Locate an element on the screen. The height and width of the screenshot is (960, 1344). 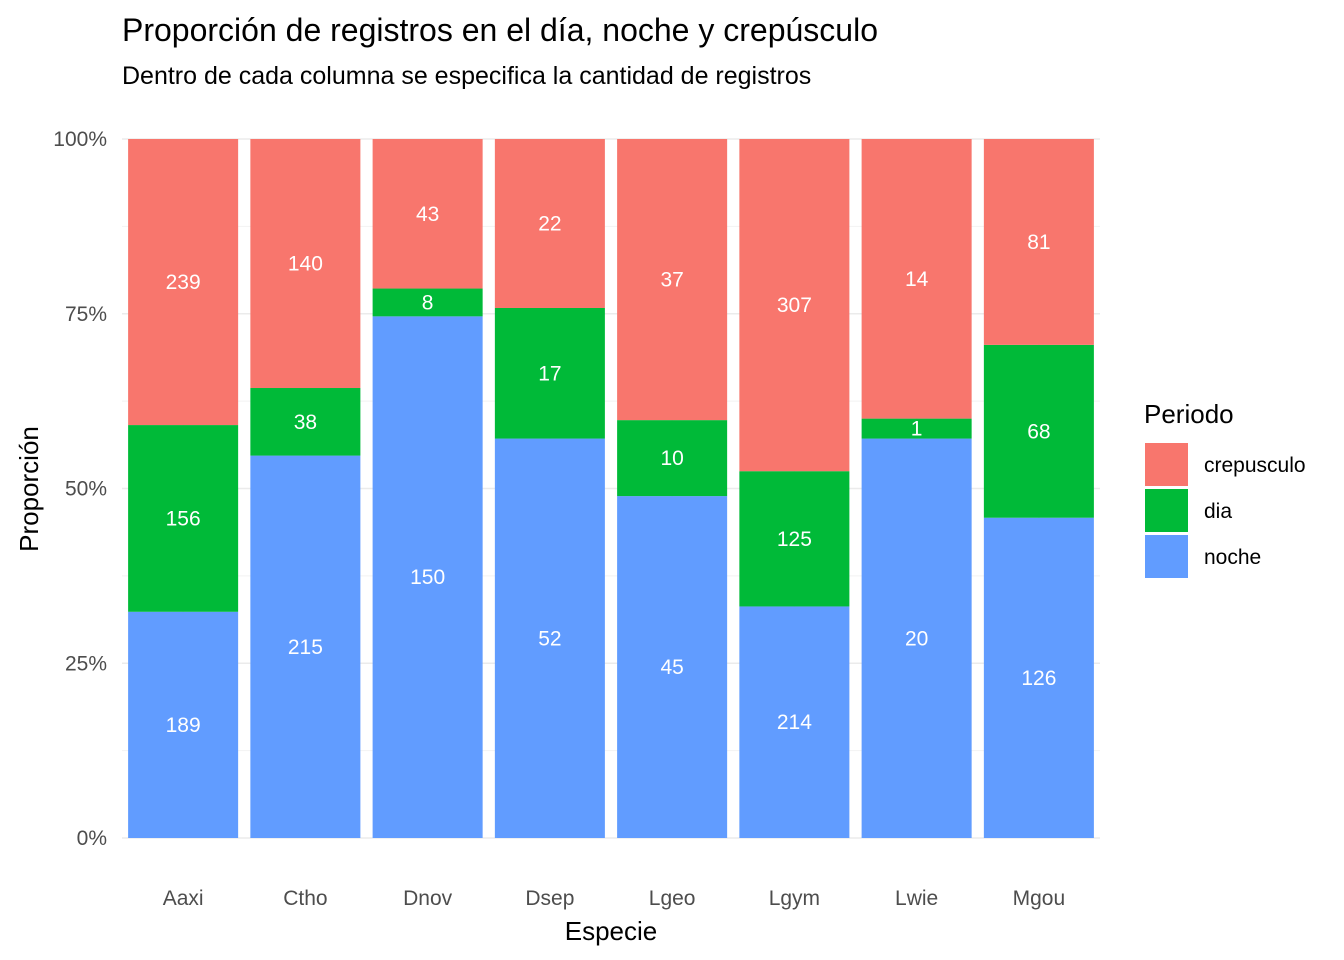
bar-Mgou-crepusculo is located at coordinates (1038, 242).